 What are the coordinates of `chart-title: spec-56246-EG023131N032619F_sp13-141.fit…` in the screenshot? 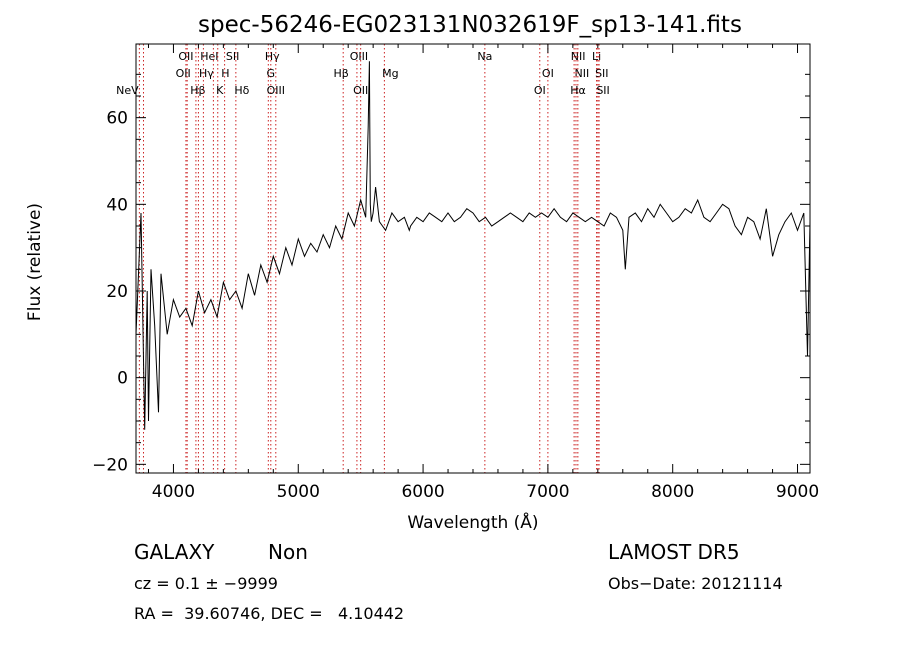 It's located at (470, 25).